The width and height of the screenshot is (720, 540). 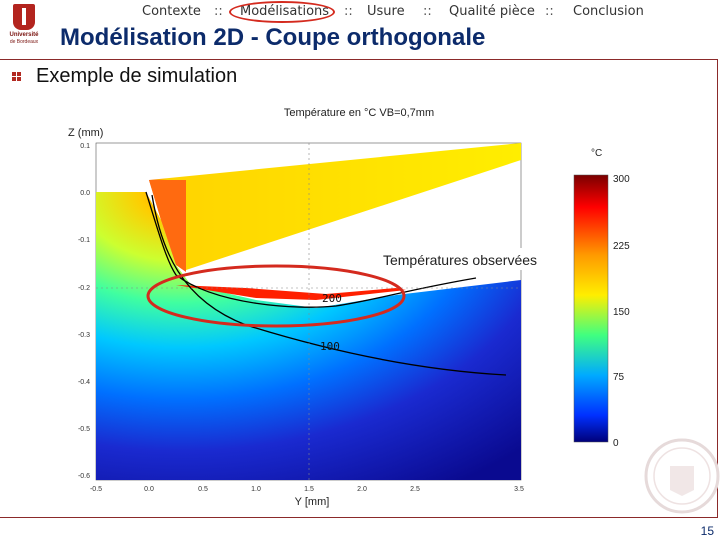 I want to click on isotherm-200-label: 200, so click(x=332, y=298).